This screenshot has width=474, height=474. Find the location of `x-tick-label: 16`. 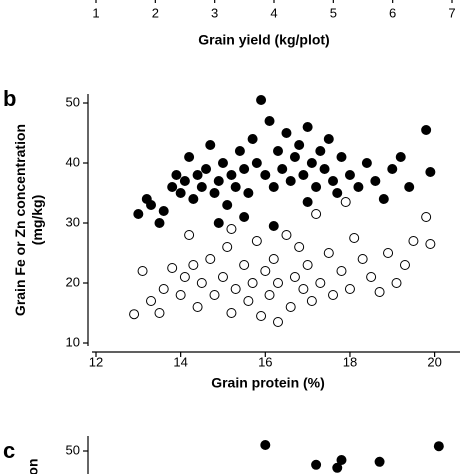

x-tick-label: 16 is located at coordinates (265, 361).